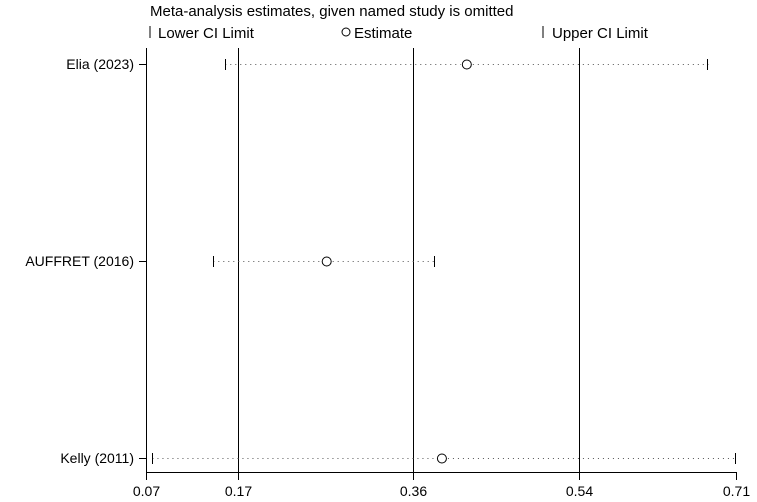 The height and width of the screenshot is (502, 757). Describe the element at coordinates (97, 458) in the screenshot. I see `study-label: Kelly (2011)` at that location.